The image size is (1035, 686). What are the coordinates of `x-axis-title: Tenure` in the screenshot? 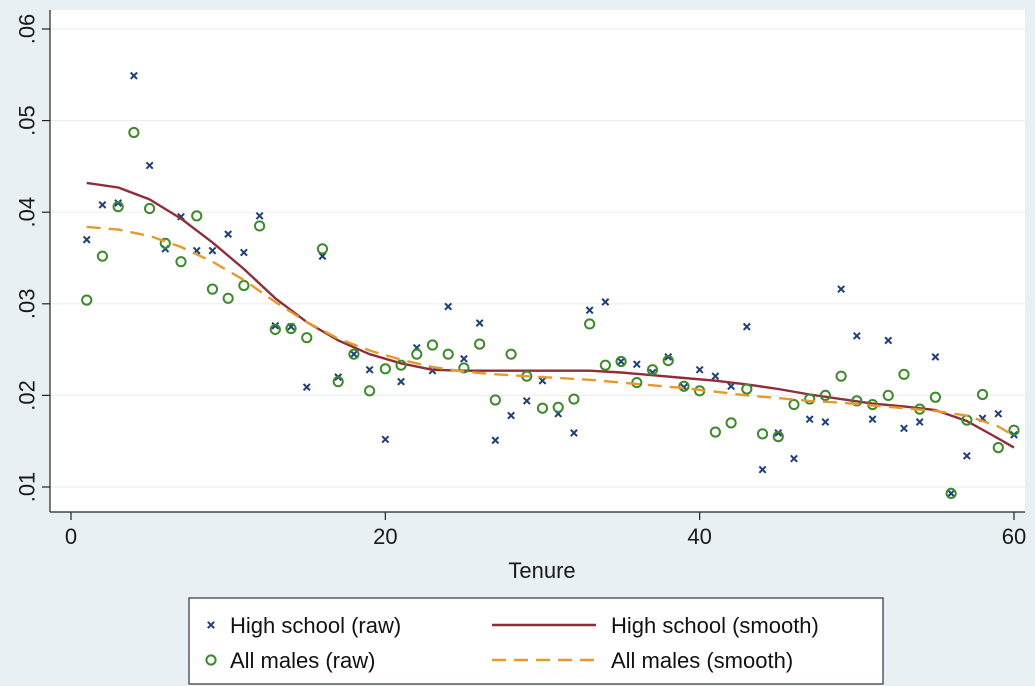 It's located at (541, 570).